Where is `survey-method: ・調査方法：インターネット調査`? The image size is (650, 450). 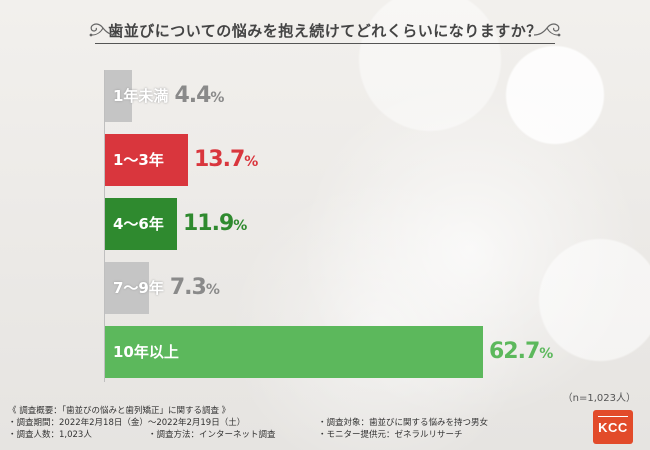
survey-method: ・調査方法：インターネット調査 is located at coordinates (212, 435).